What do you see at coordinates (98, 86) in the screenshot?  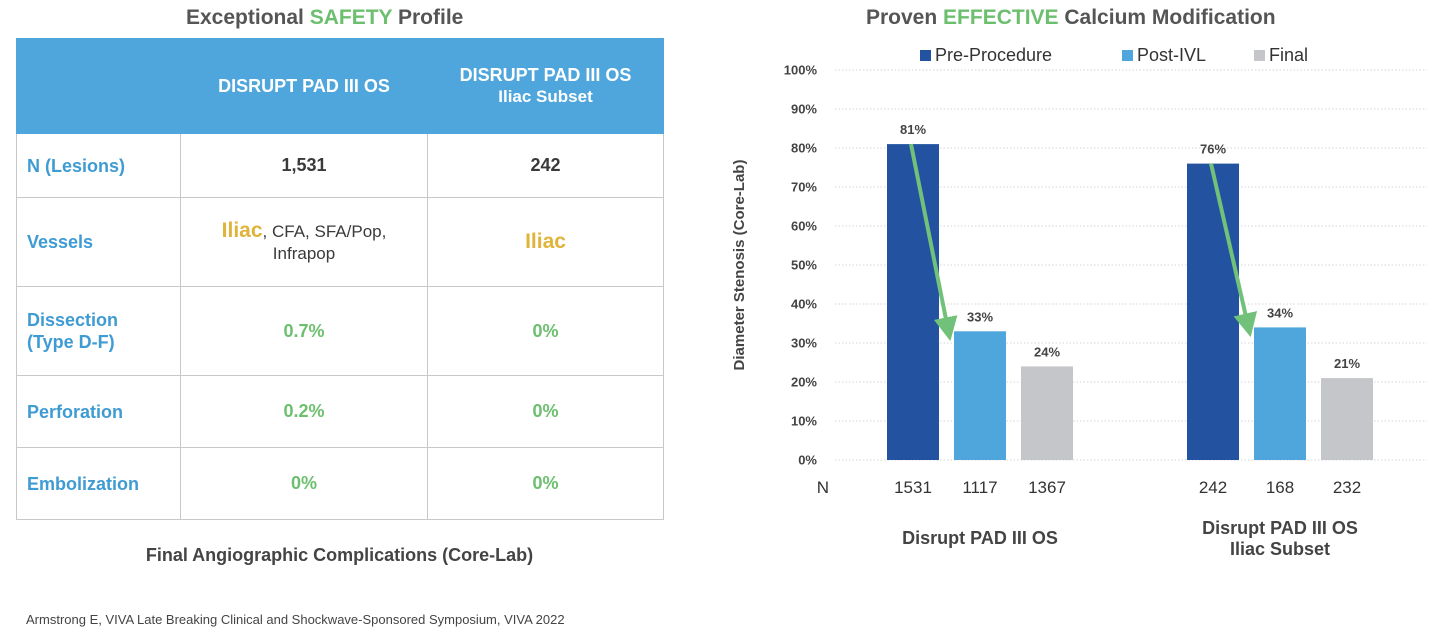 I see `header-empty` at bounding box center [98, 86].